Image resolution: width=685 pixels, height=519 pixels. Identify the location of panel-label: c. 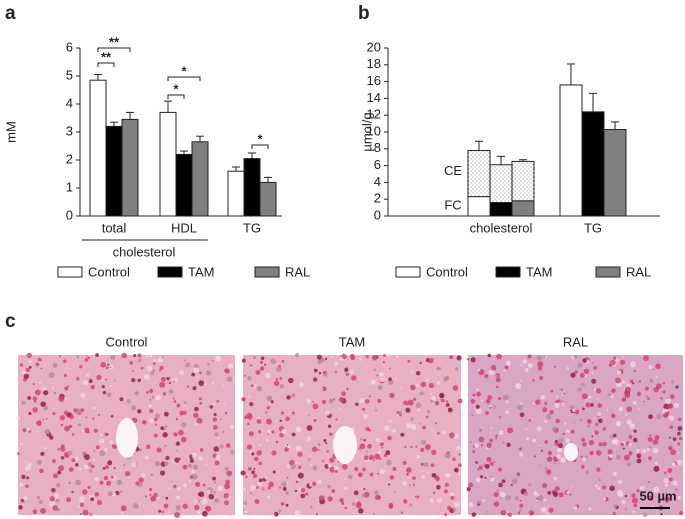
(10, 321).